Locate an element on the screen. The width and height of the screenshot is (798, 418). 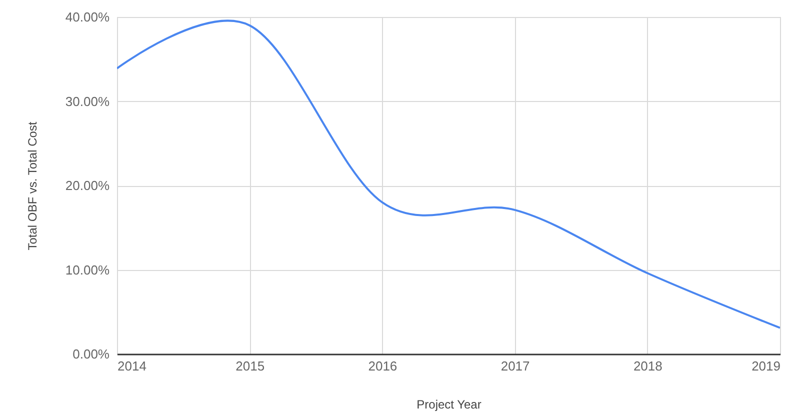
x-tick-label: 2017 is located at coordinates (515, 366).